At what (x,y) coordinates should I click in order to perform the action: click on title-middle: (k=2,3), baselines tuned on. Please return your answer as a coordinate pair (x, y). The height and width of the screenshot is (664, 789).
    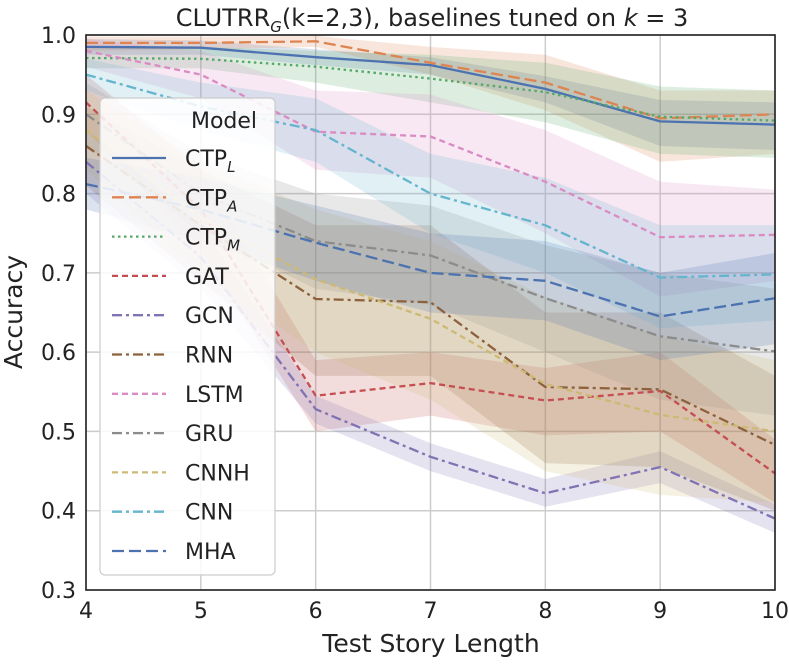
    Looking at the image, I should click on (453, 18).